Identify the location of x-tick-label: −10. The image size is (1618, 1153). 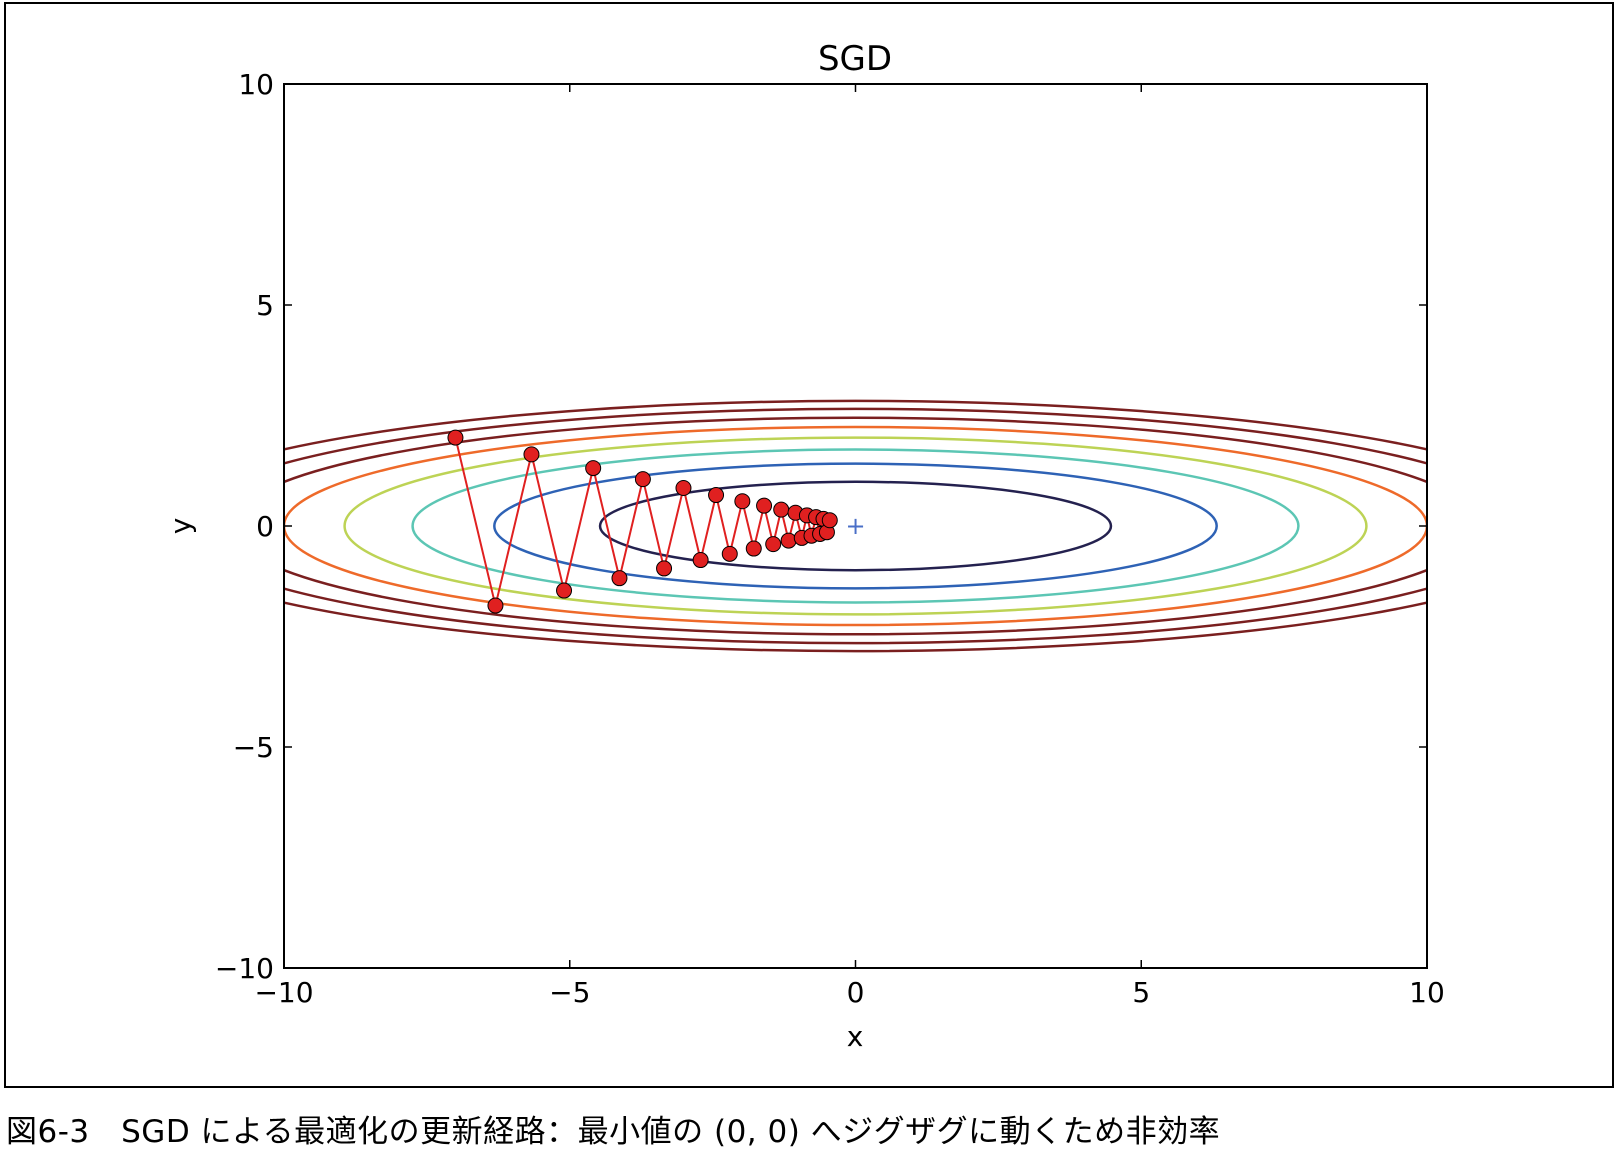
(283, 992).